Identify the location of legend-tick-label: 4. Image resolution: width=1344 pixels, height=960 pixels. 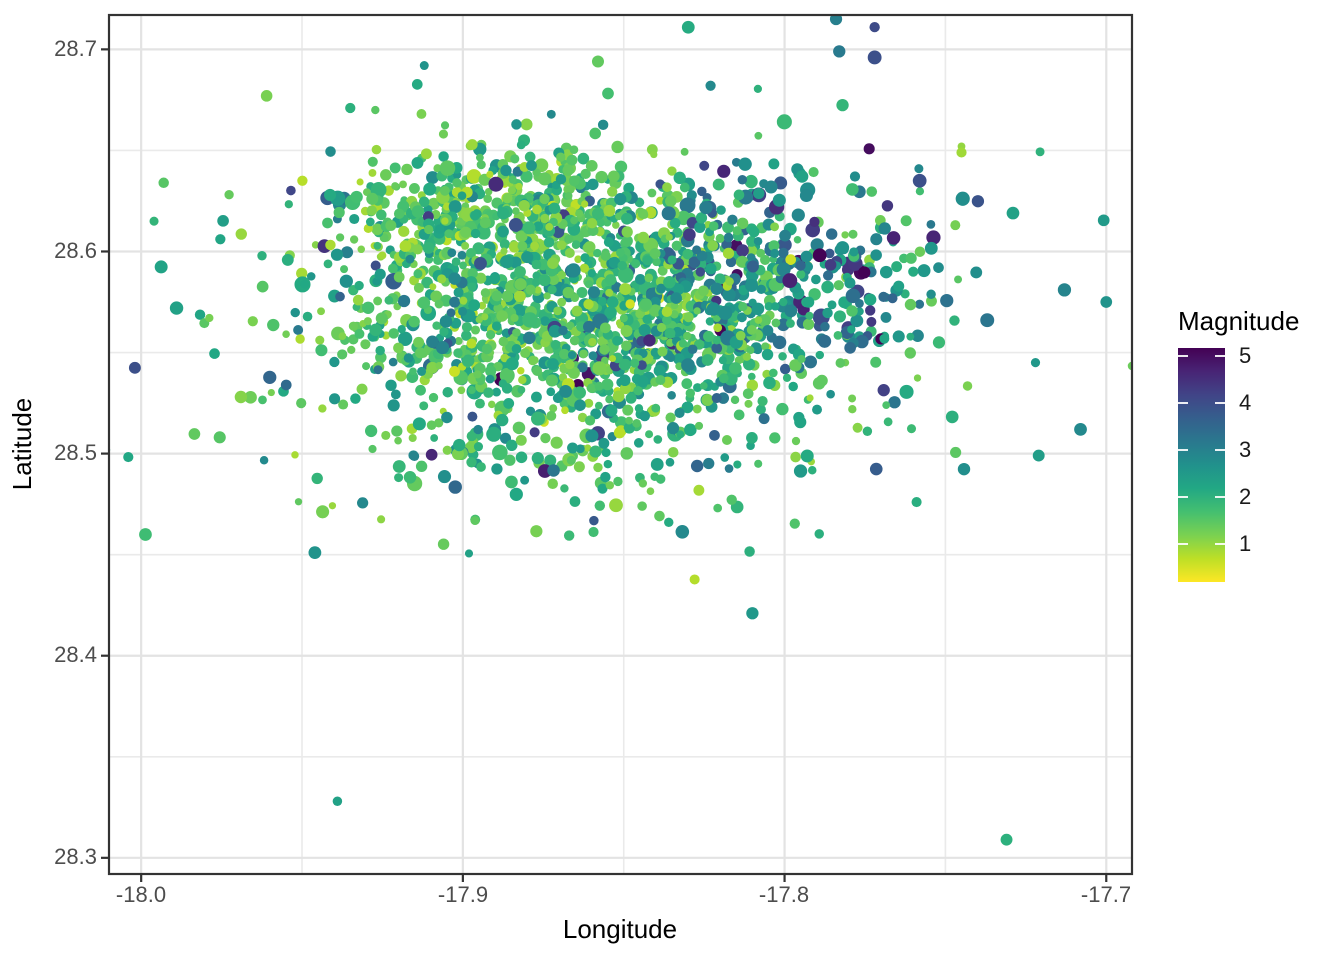
(1245, 402).